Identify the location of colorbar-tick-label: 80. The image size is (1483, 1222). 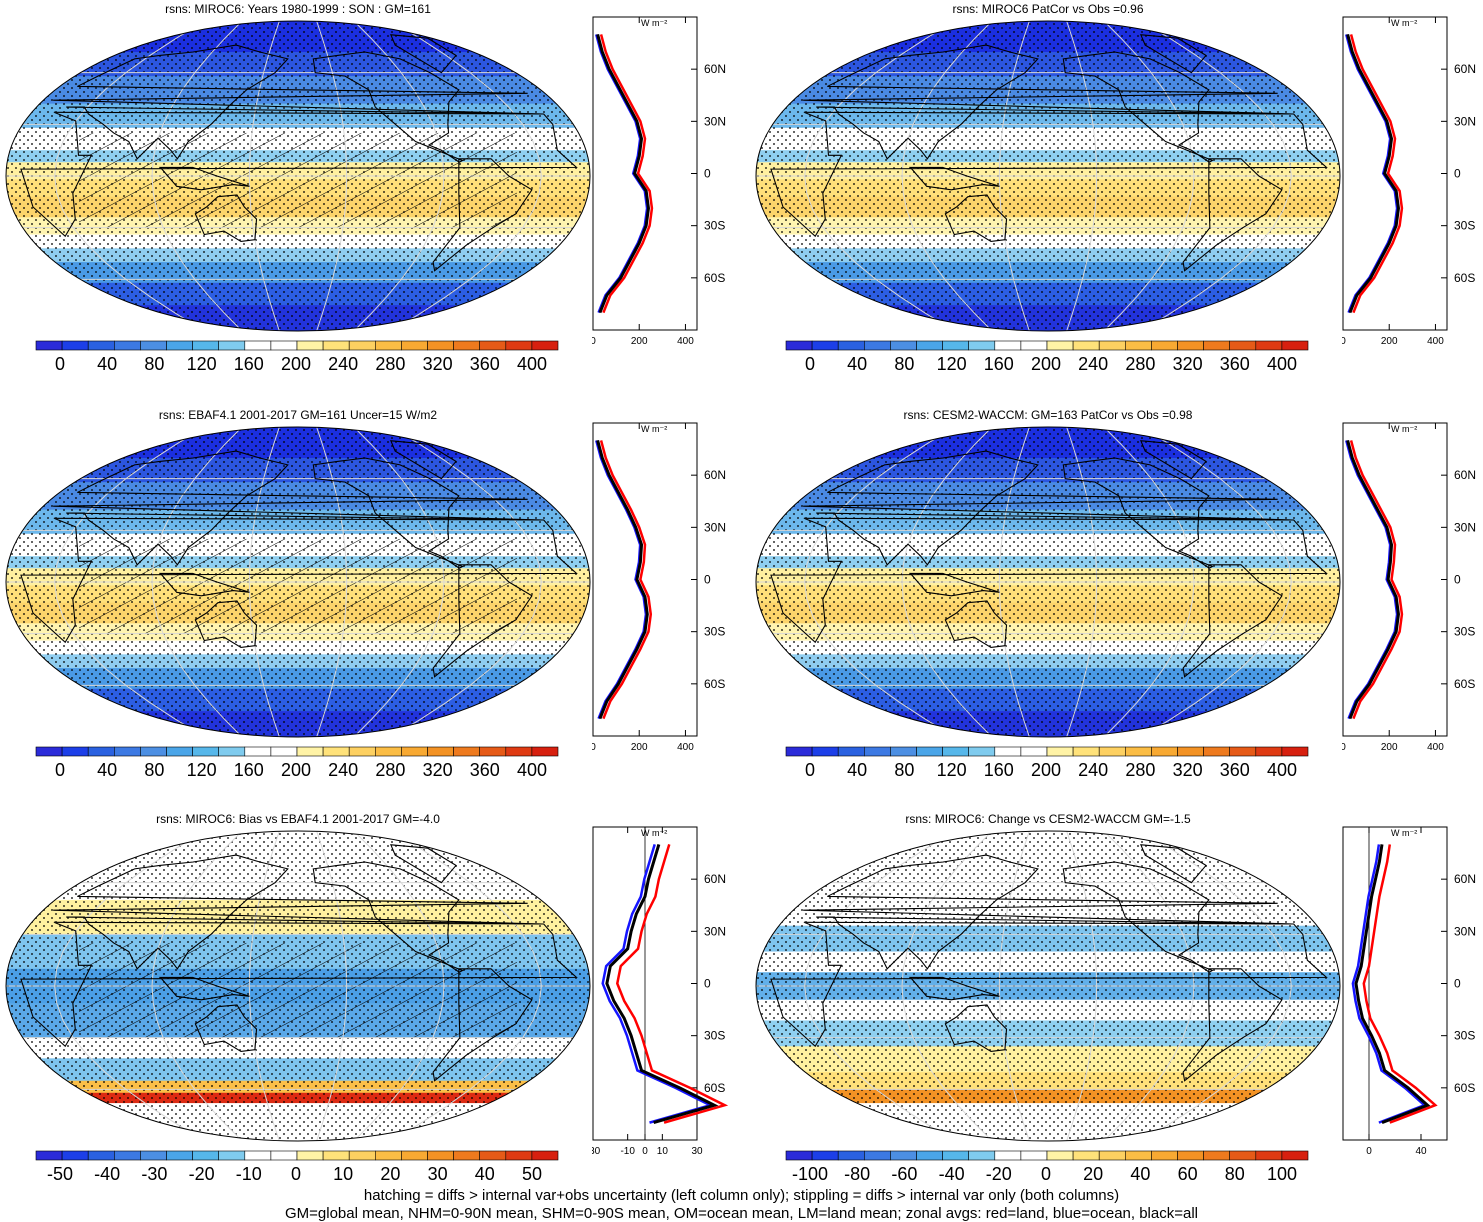
(904, 364).